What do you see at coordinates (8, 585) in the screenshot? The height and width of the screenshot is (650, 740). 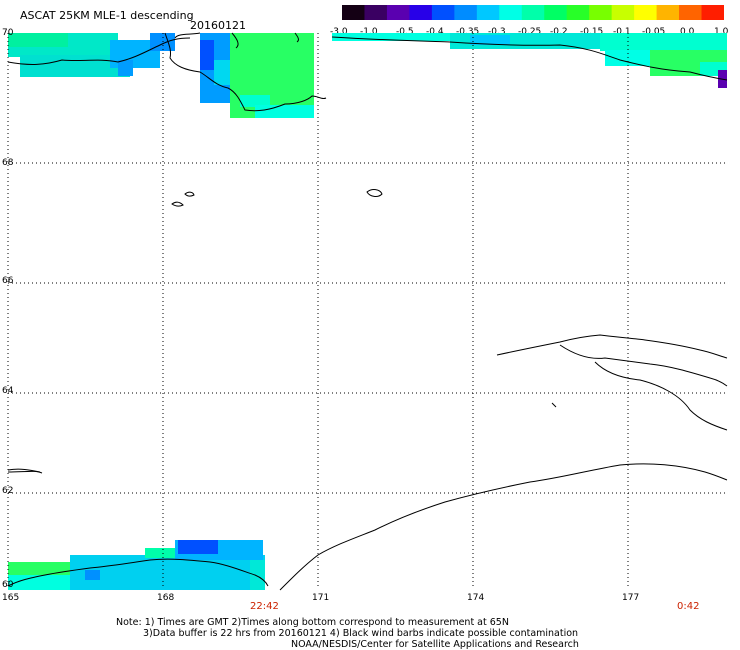 I see `y-axis-label: 60` at bounding box center [8, 585].